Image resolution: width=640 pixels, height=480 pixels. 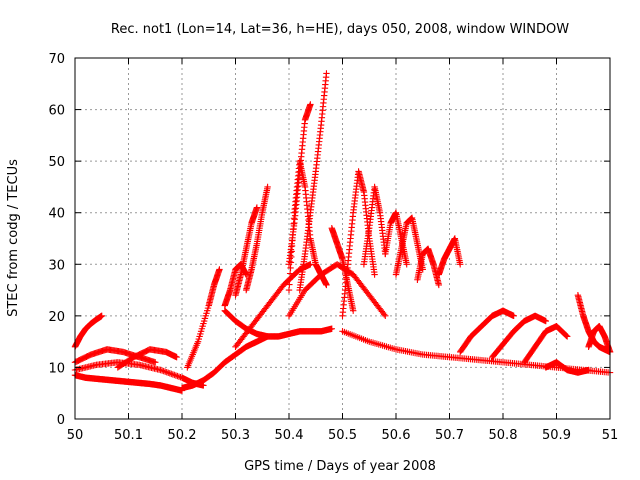 What do you see at coordinates (396, 435) in the screenshot?
I see `x-tick-label: 50.6` at bounding box center [396, 435].